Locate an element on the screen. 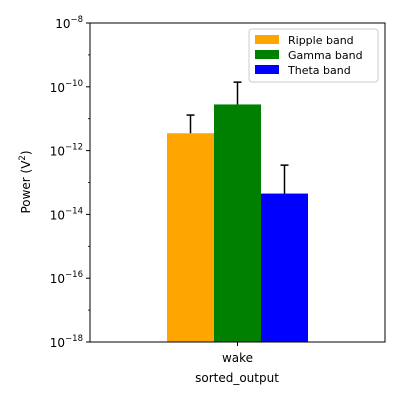  x-axis-label: sorted_output is located at coordinates (237, 378).